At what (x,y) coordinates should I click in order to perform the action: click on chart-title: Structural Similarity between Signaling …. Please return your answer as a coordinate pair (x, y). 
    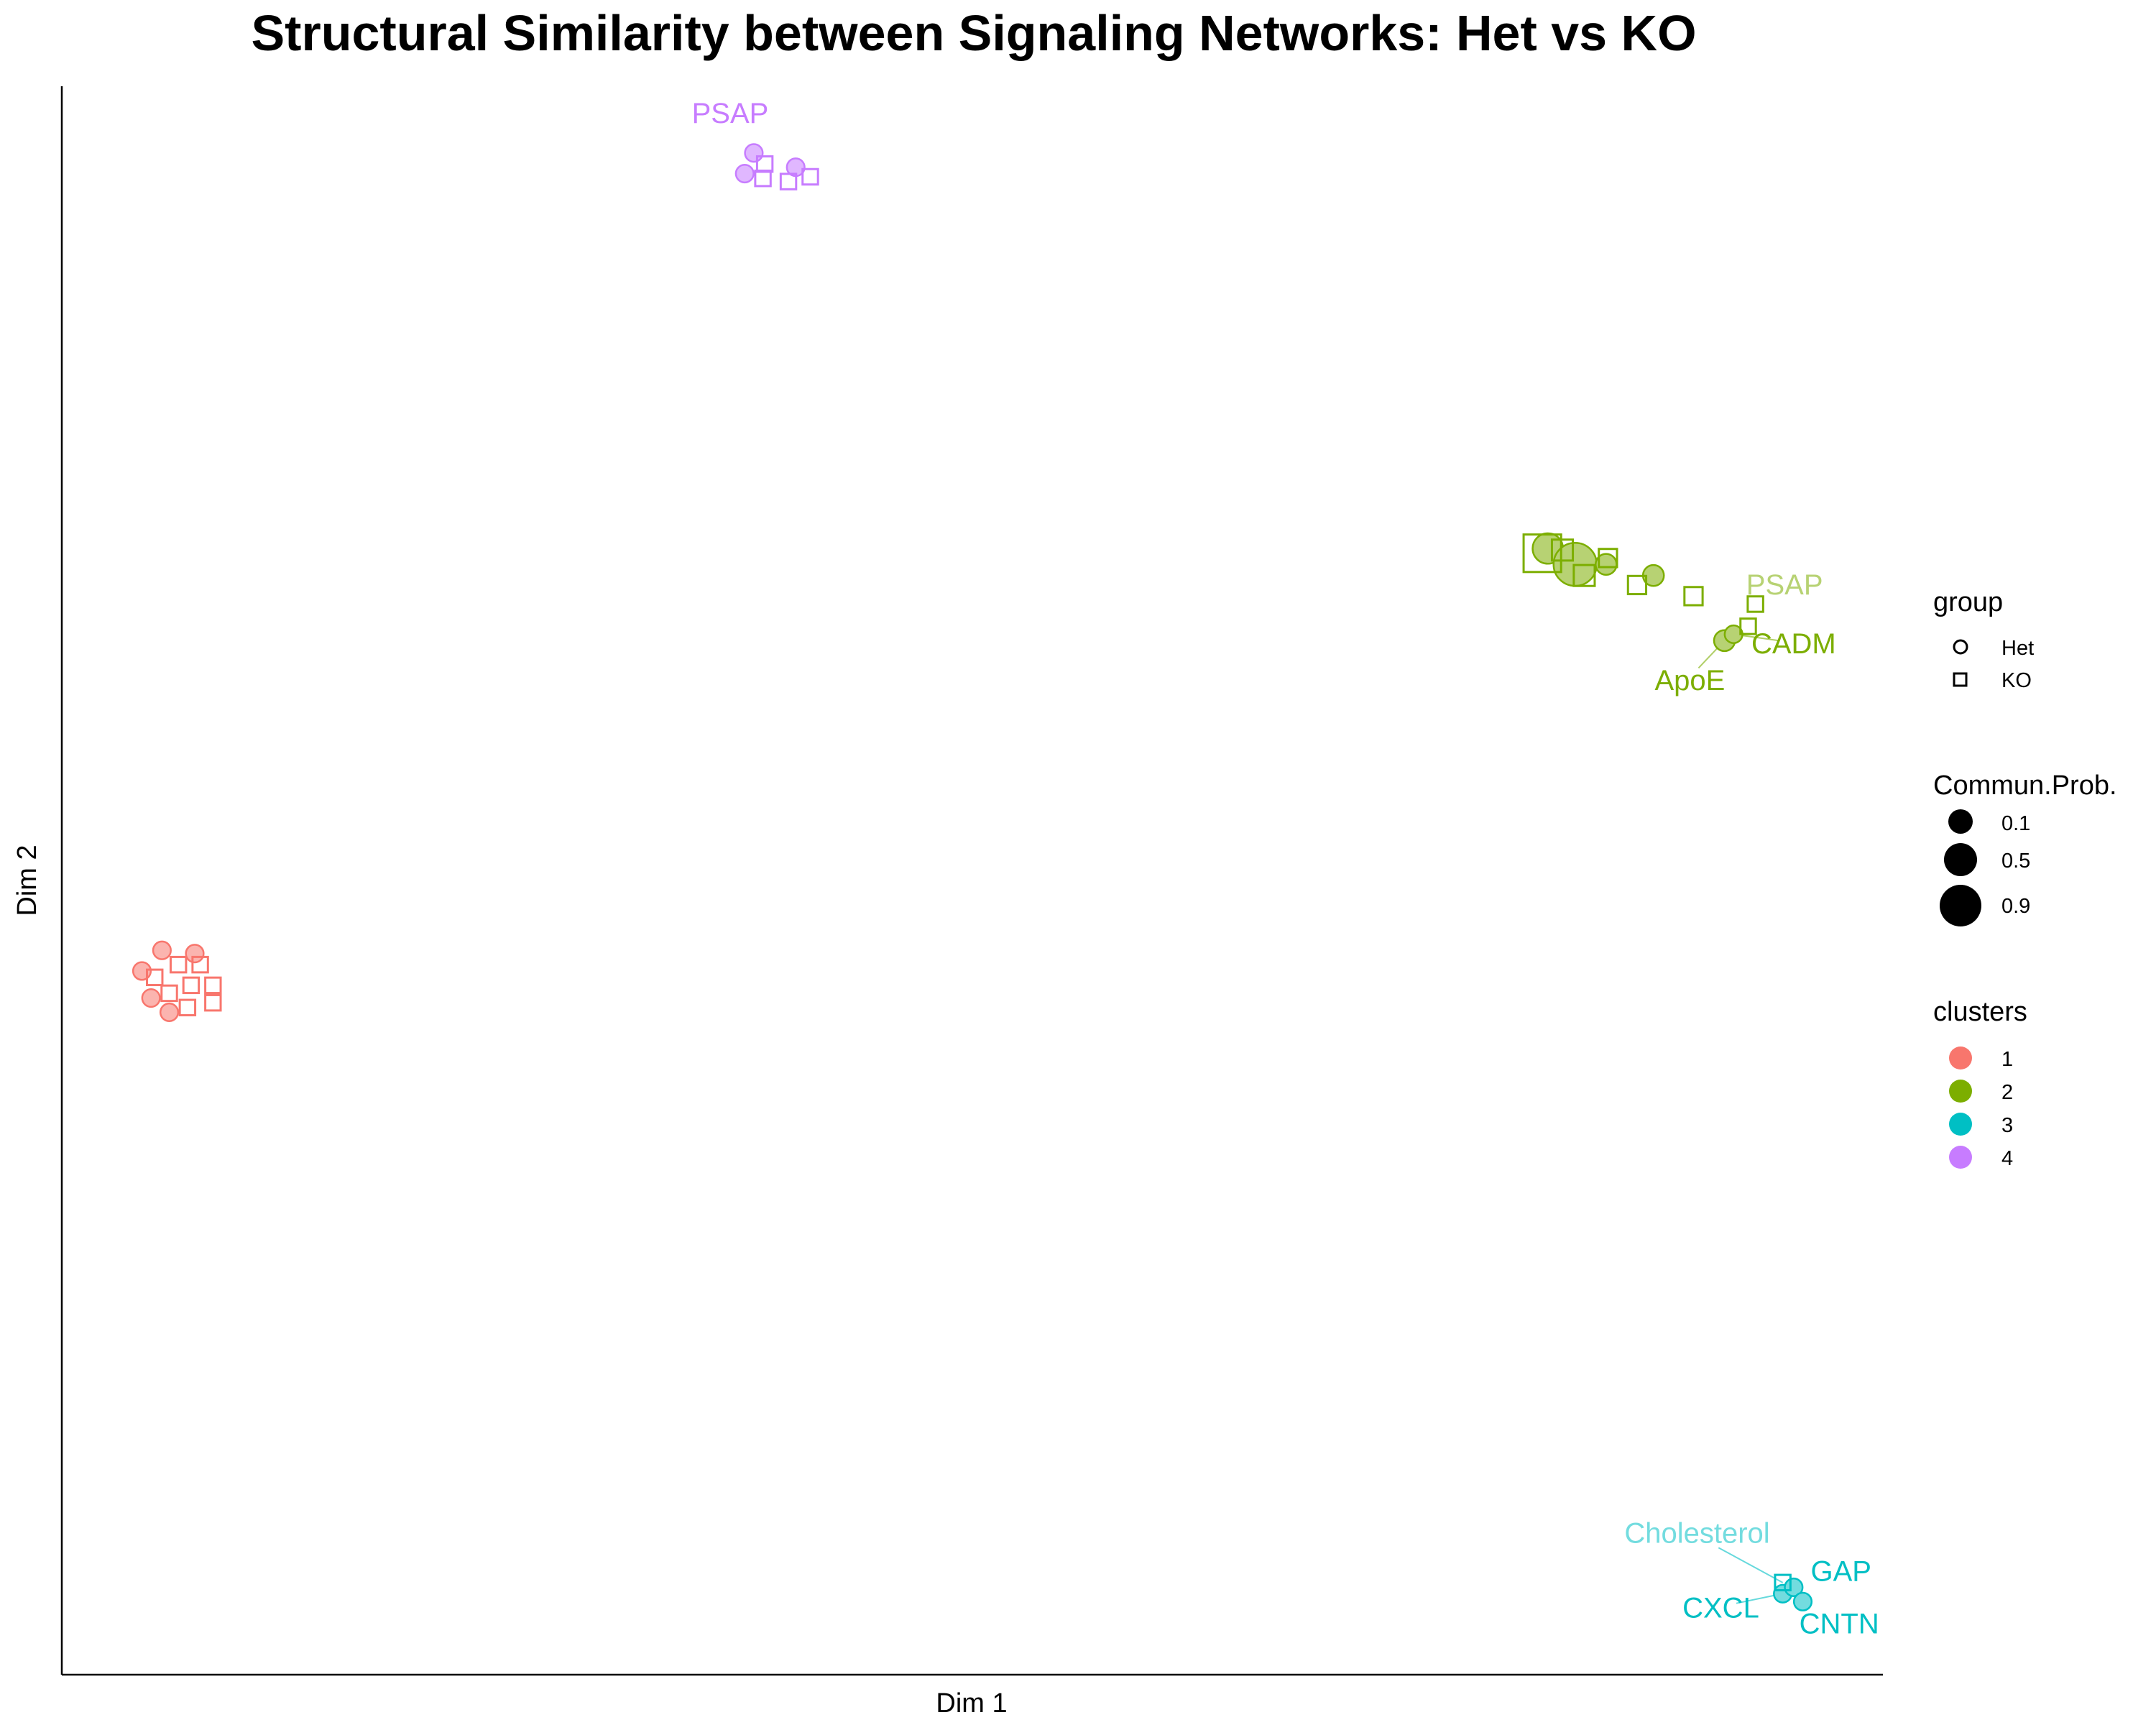
    Looking at the image, I should click on (974, 33).